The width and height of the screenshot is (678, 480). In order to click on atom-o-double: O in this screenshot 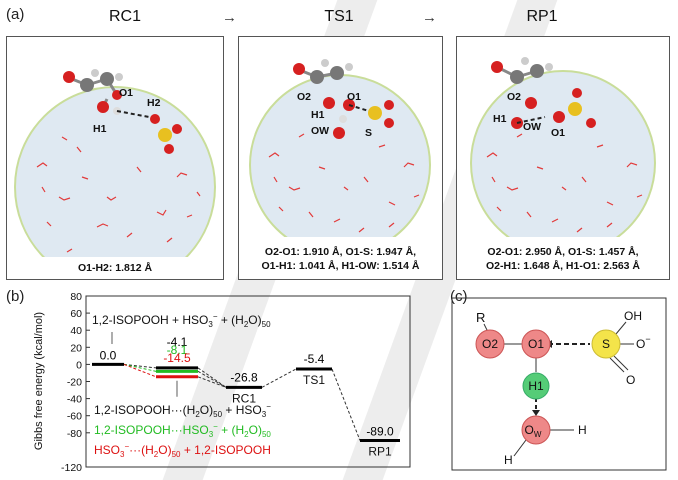, I will do `click(630, 380)`.